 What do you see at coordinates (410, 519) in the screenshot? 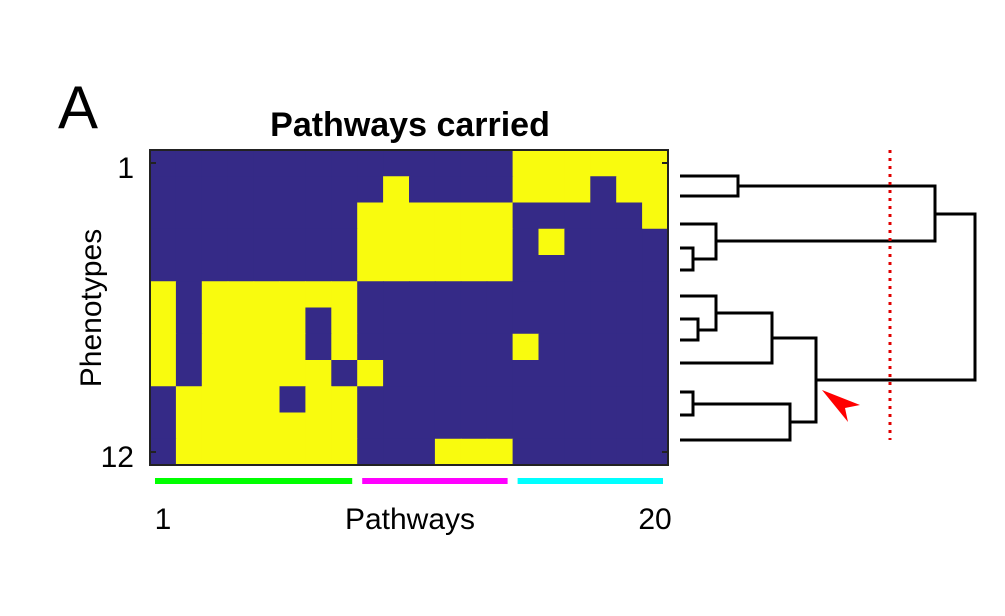
I see `x-axis-label: Pathways` at bounding box center [410, 519].